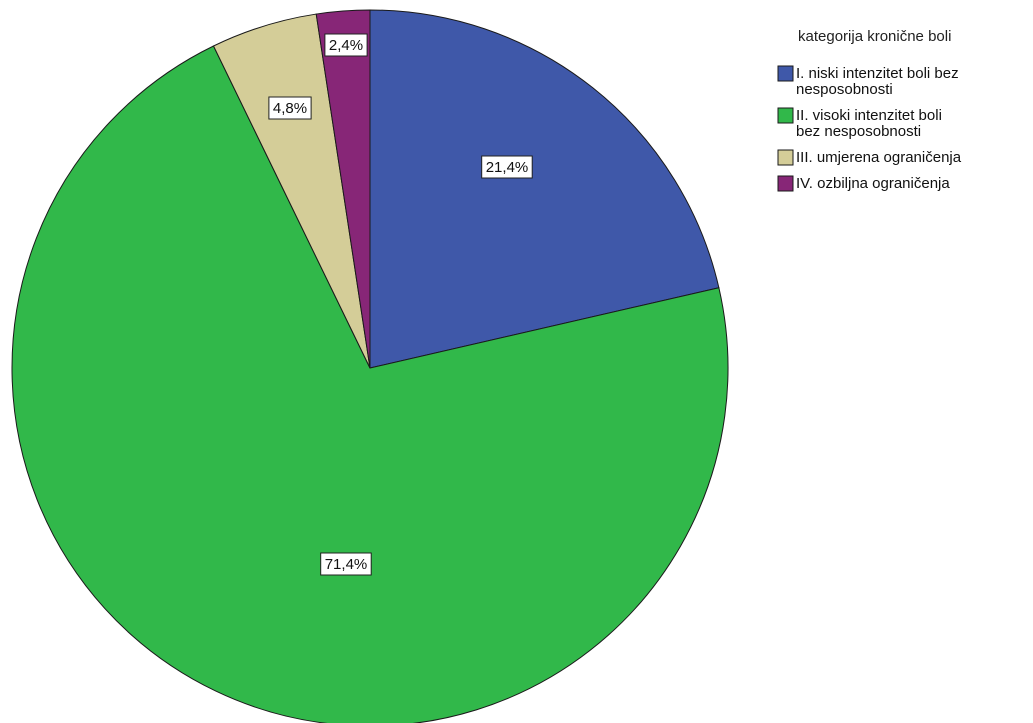  I want to click on data-label-1: 21,4%, so click(507, 167).